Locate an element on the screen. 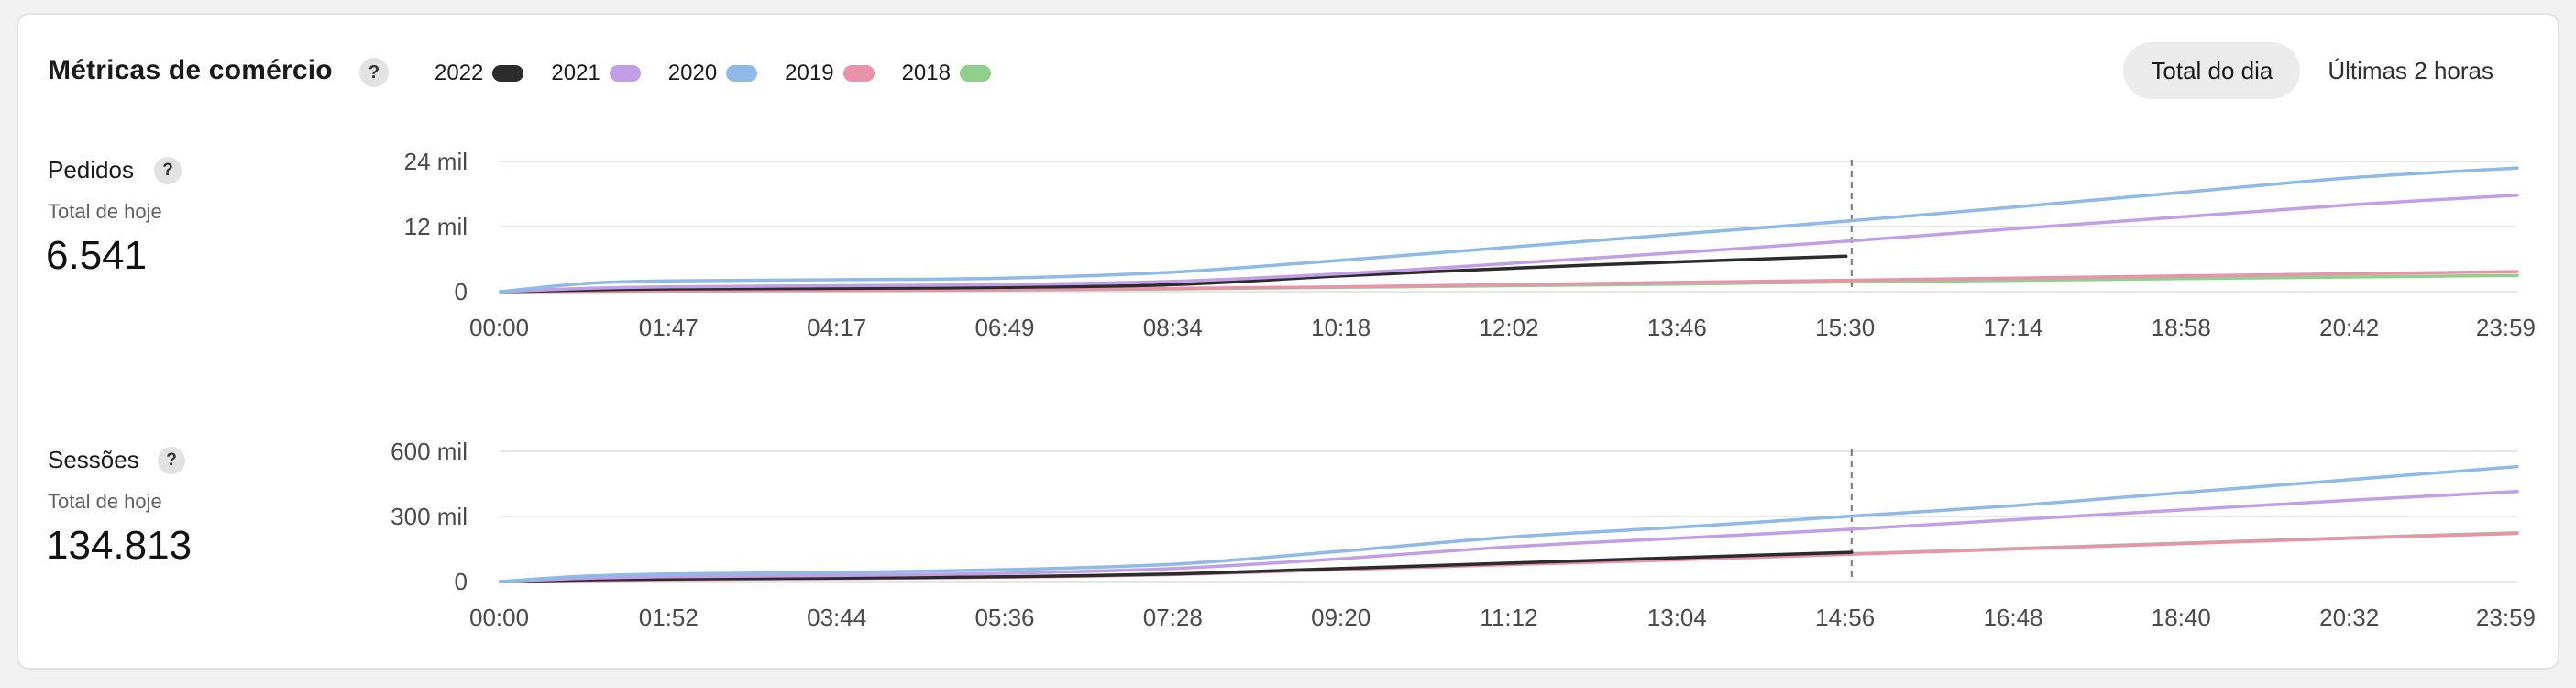  legend-item-2019: 2019 is located at coordinates (830, 73).